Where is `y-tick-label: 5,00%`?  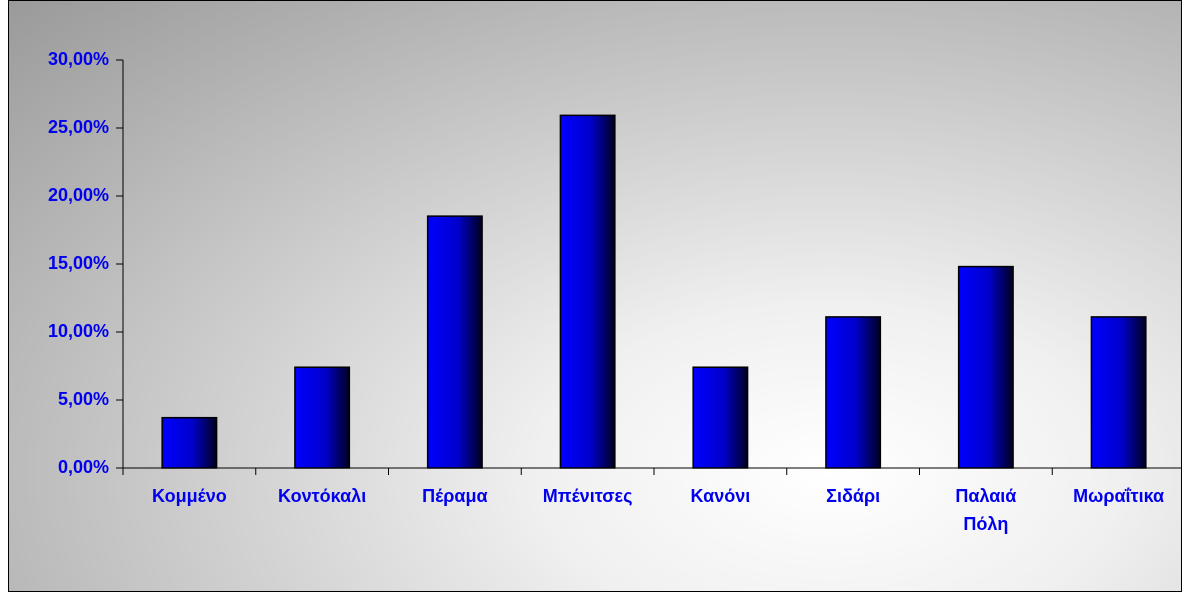
y-tick-label: 5,00% is located at coordinates (83, 399).